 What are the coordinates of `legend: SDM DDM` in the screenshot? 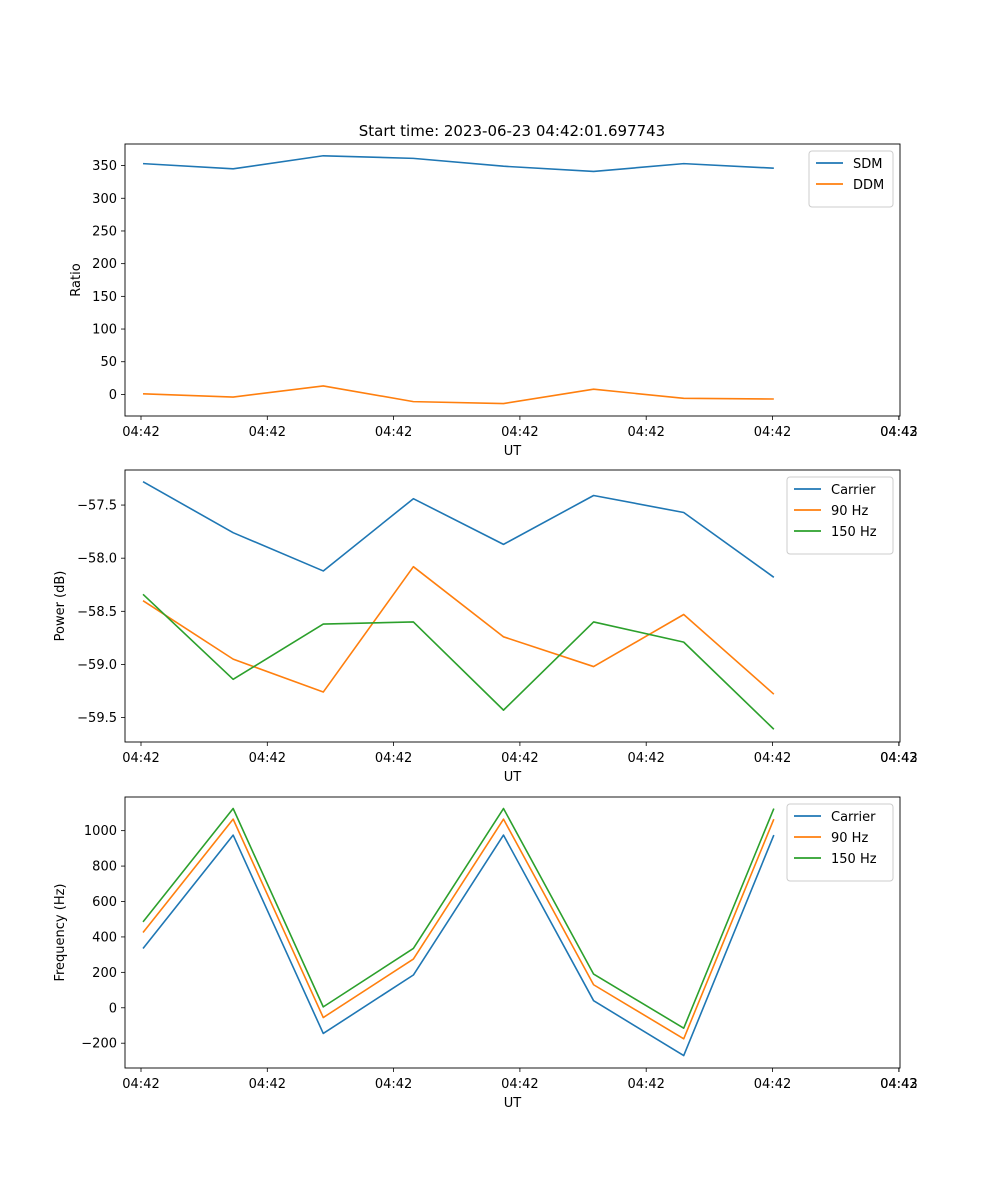 It's located at (851, 179).